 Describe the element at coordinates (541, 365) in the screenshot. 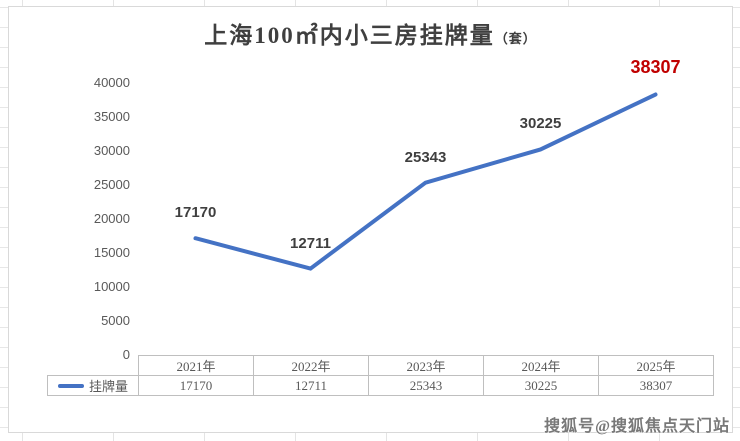

I see `table-column-header: 2024年` at that location.